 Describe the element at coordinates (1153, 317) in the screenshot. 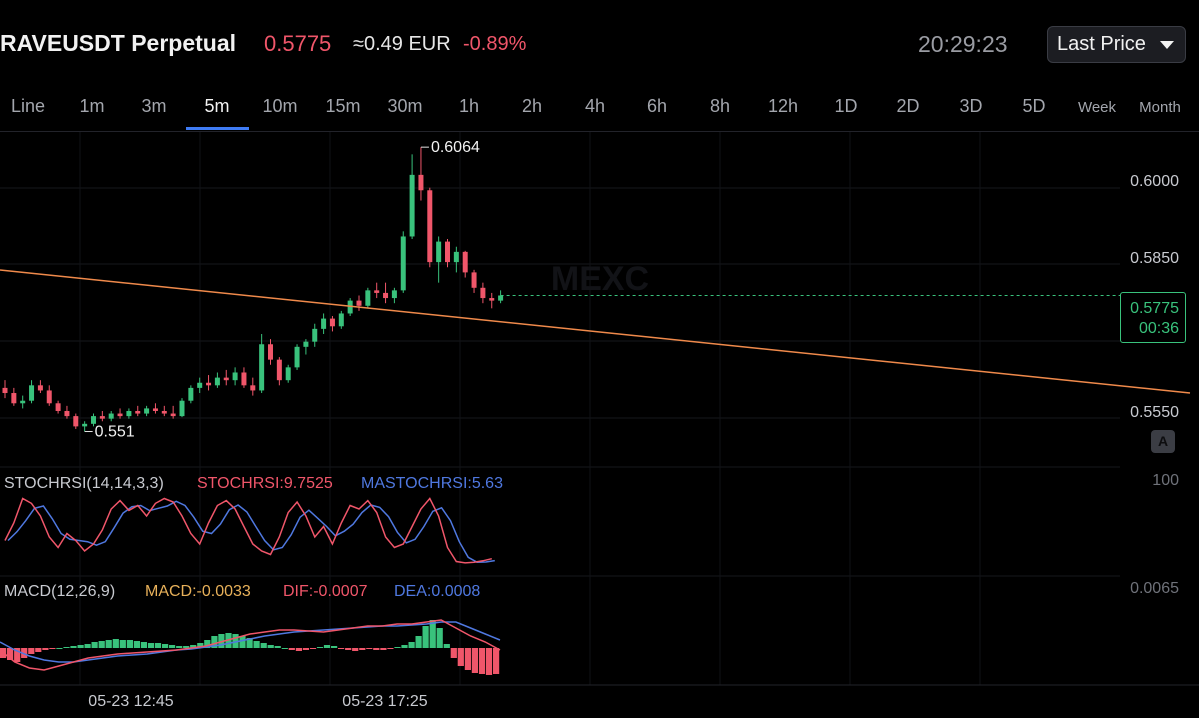

I see `last-price-tag: 0.5775 00:36` at that location.